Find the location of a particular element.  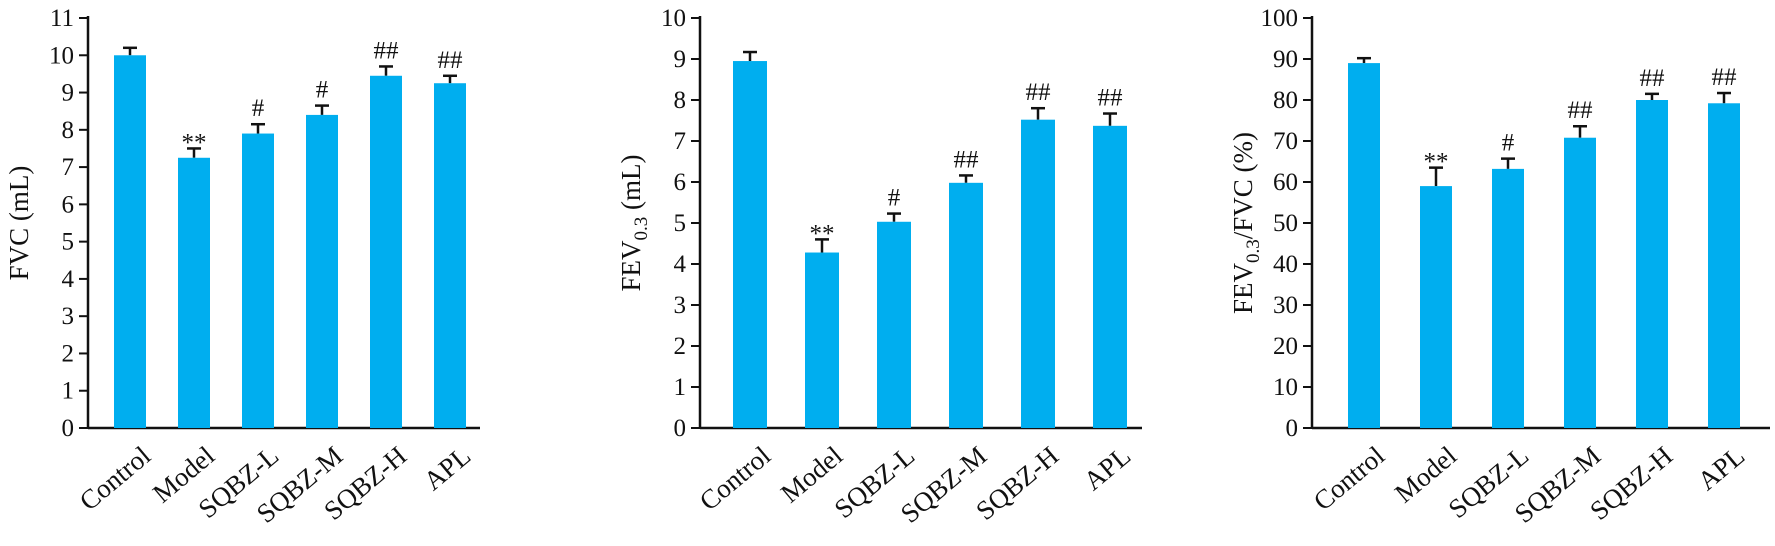

y-tick-label: 20 is located at coordinates (1285, 346).